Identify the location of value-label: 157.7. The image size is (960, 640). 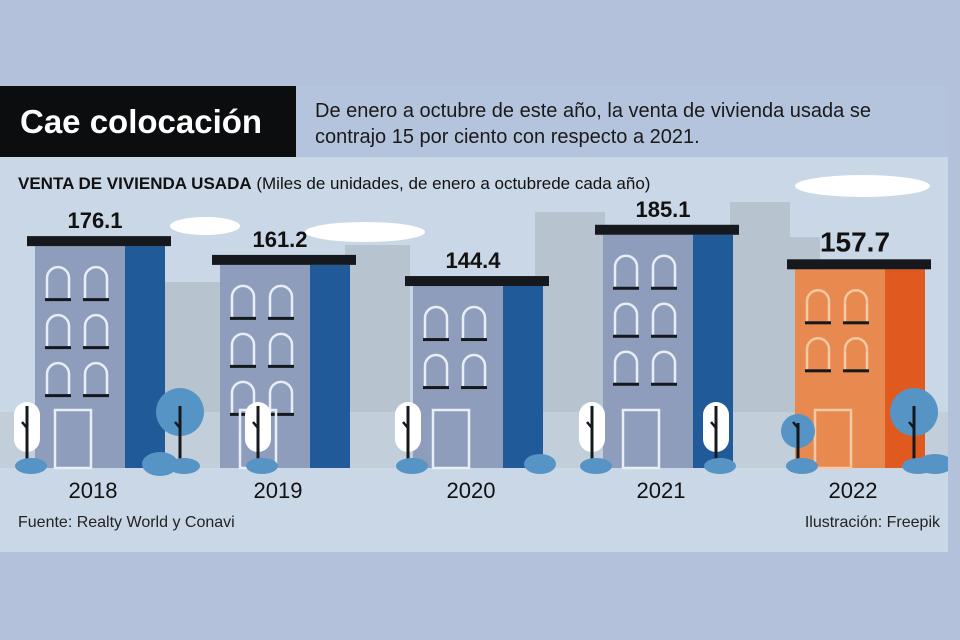
(855, 241).